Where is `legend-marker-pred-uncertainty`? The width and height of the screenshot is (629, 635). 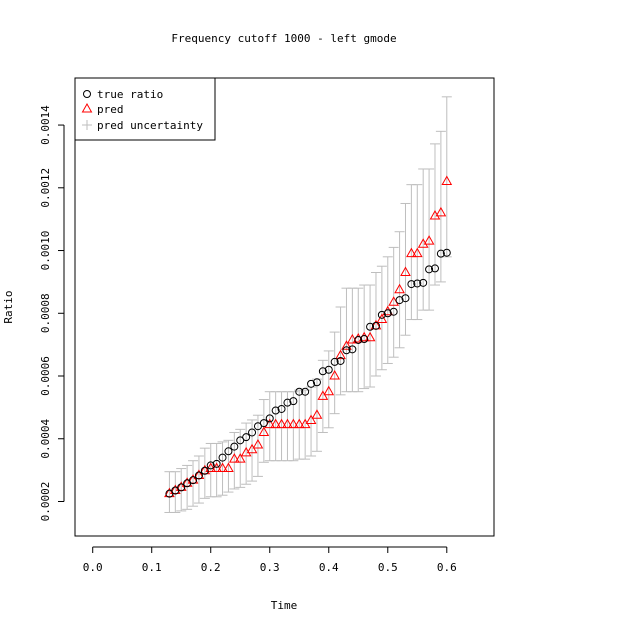
legend-marker-pred-uncertainty is located at coordinates (87, 125).